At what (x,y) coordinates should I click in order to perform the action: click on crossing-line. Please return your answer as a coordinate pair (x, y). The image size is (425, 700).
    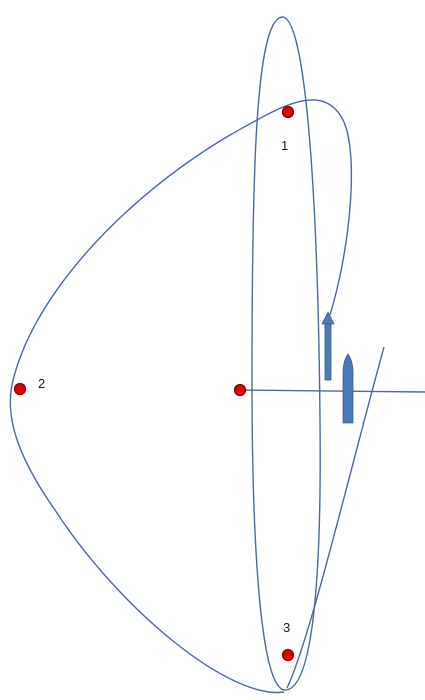
    Looking at the image, I should click on (335, 517).